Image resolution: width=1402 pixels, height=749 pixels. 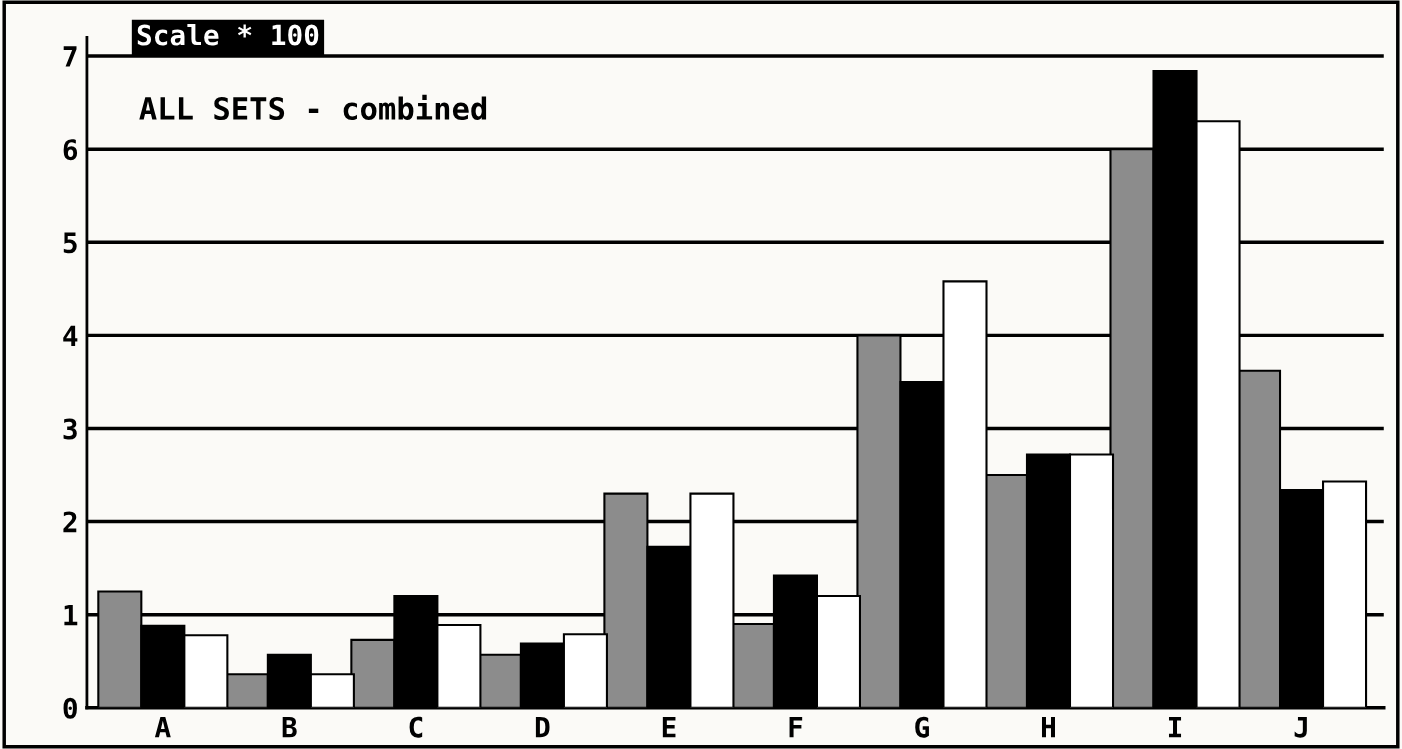 I want to click on y-tick-label: 1, so click(x=71, y=615).